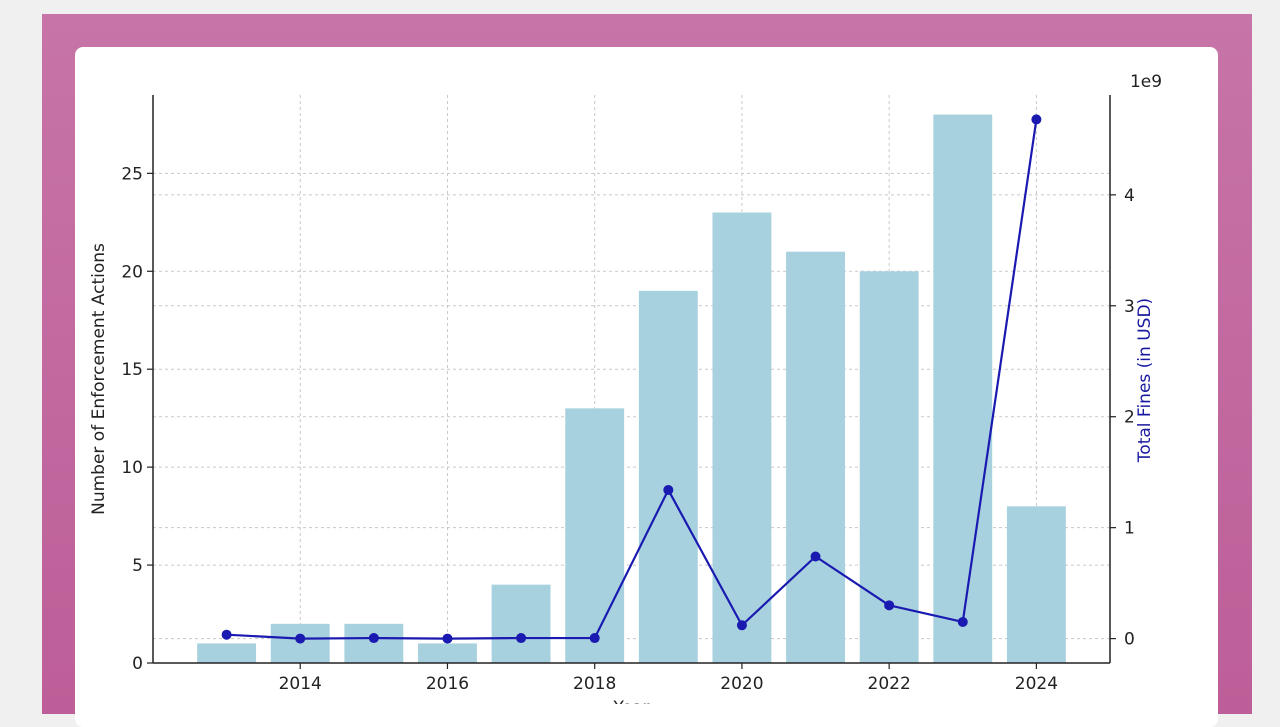  Describe the element at coordinates (137, 664) in the screenshot. I see `y-left-tick-label: 0` at that location.